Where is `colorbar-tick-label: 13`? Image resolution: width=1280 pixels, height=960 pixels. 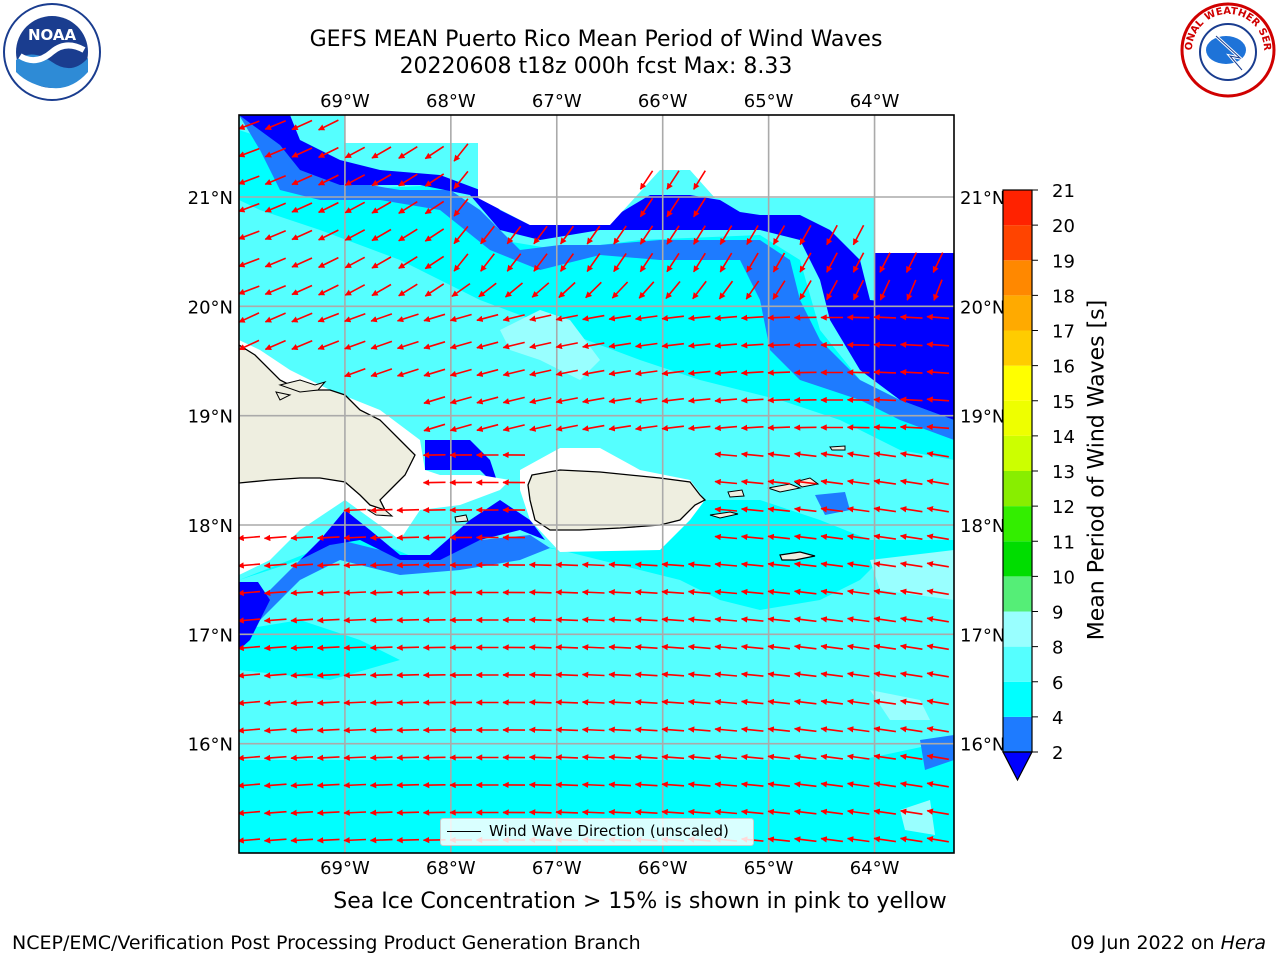
colorbar-tick-label: 13 is located at coordinates (1063, 472).